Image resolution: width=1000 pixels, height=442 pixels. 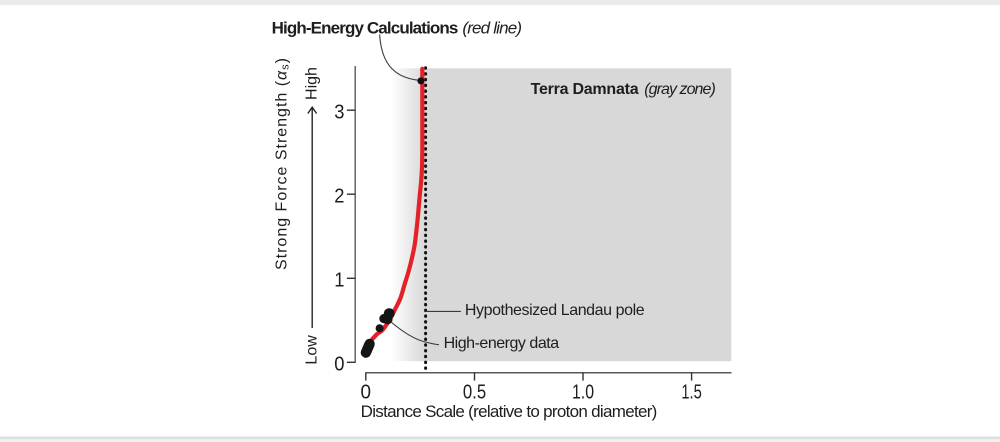 I want to click on svg-text: 1, so click(x=339, y=280).